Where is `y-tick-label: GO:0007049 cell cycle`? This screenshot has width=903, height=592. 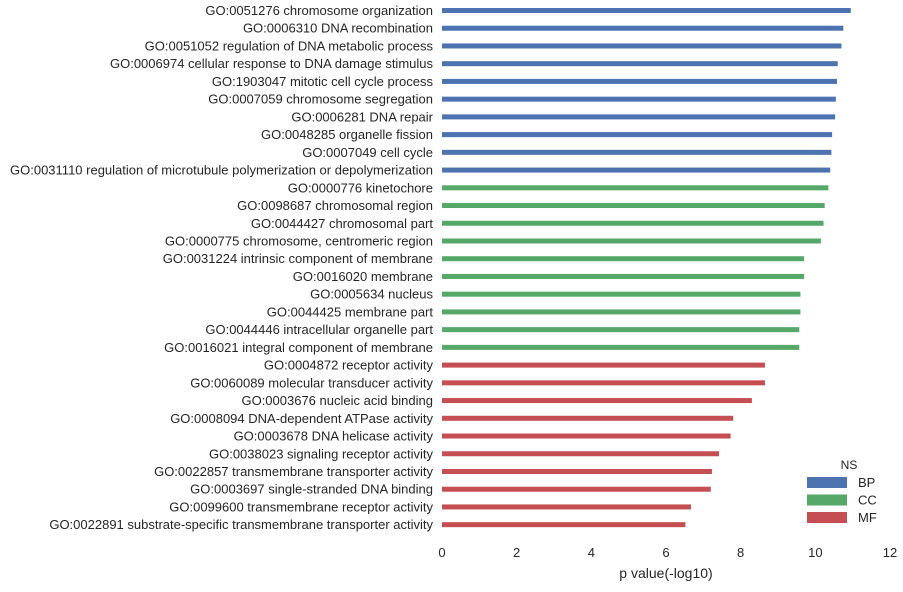
y-tick-label: GO:0007049 cell cycle is located at coordinates (367, 152).